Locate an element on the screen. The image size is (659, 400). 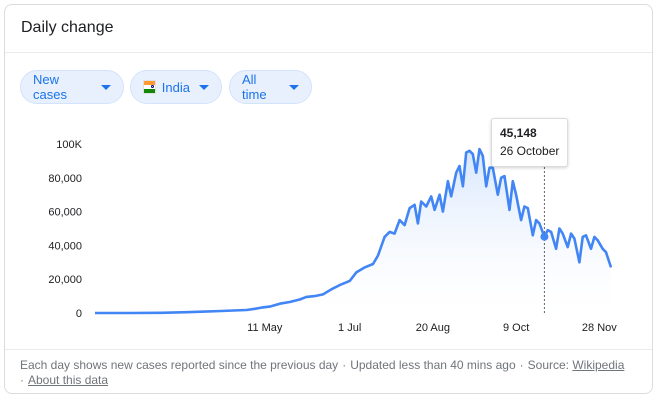
x-tick-label: 1 Jul is located at coordinates (349, 328).